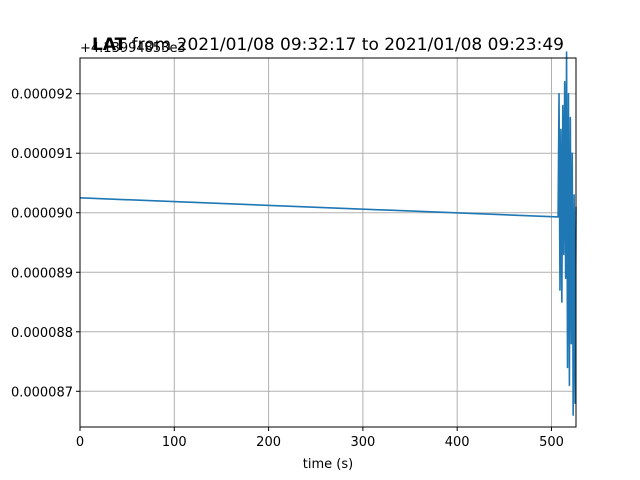 This screenshot has width=640, height=480. What do you see at coordinates (42, 333) in the screenshot?
I see `y-tick-label: 0.000088` at bounding box center [42, 333].